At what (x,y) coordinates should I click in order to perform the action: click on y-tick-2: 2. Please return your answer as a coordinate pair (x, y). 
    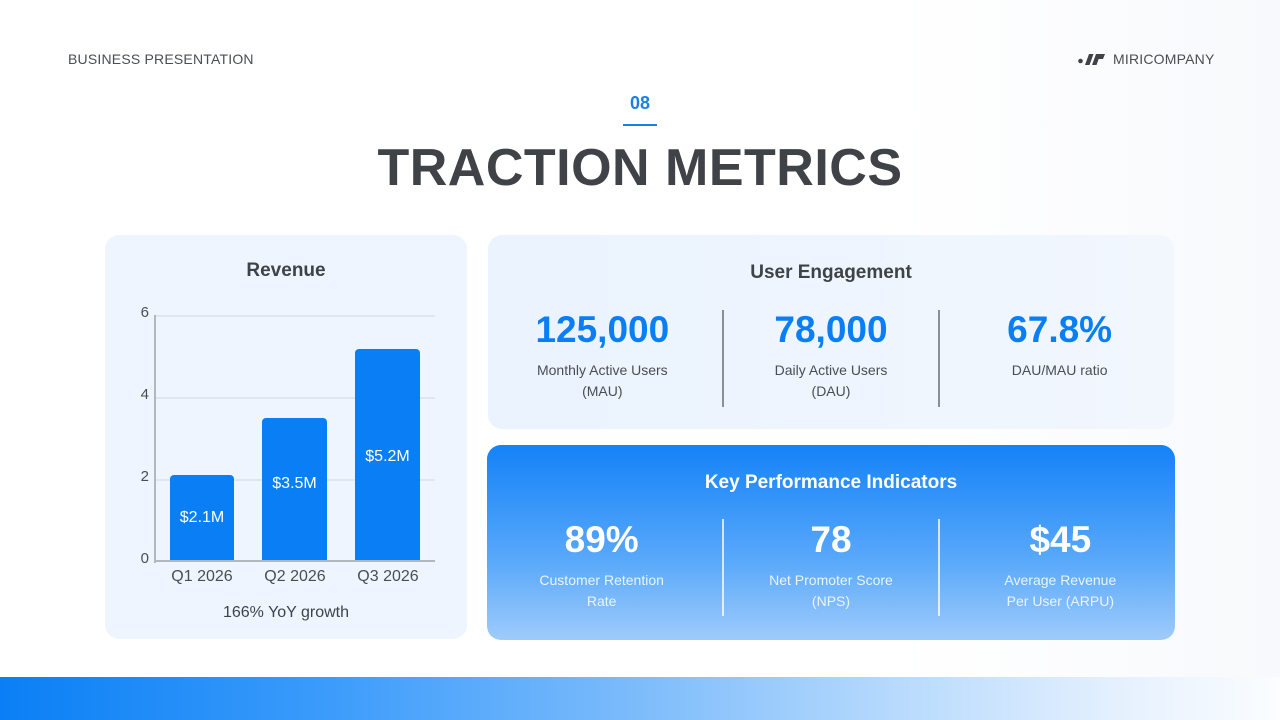
    Looking at the image, I should click on (144, 476).